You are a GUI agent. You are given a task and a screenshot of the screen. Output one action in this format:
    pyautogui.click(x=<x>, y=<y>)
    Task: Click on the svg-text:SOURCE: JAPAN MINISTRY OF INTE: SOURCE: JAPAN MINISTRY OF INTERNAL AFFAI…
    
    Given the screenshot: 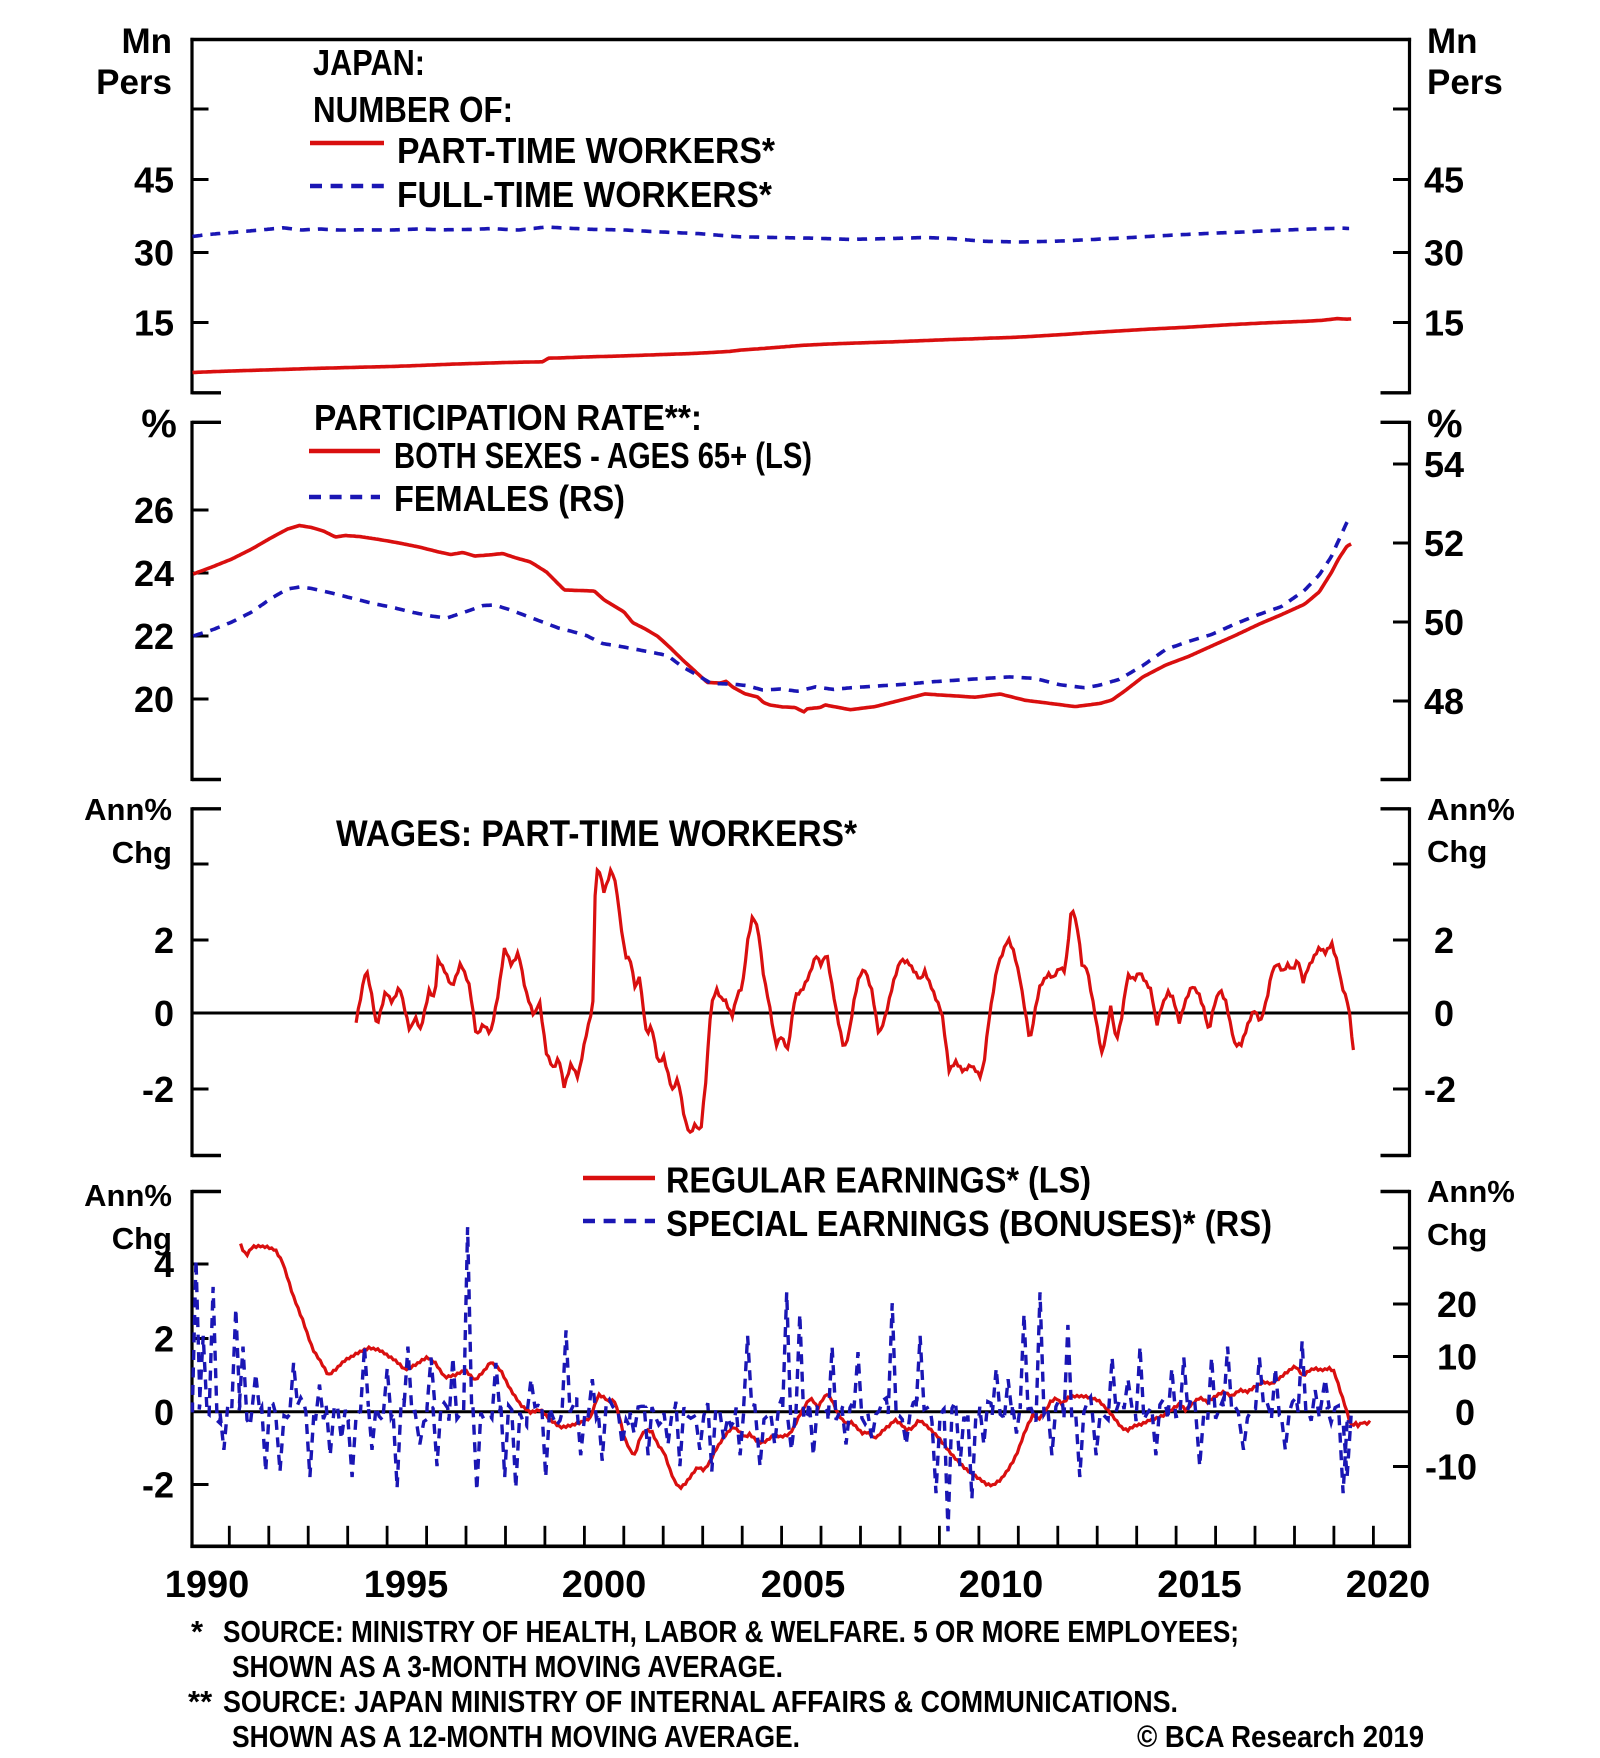 What is the action you would take?
    pyautogui.click(x=700, y=1701)
    